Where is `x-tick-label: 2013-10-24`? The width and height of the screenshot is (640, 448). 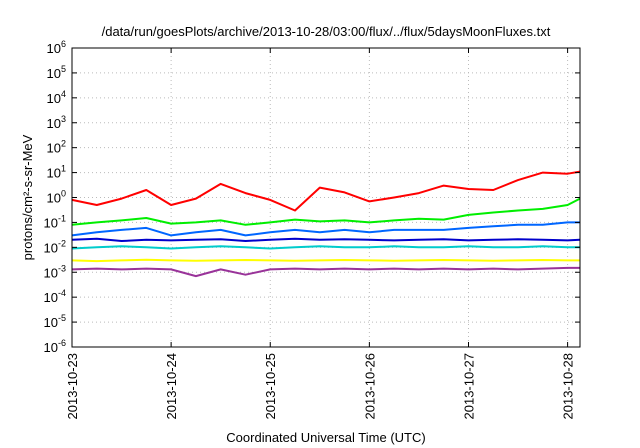 x-tick-label: 2013-10-24 is located at coordinates (171, 386).